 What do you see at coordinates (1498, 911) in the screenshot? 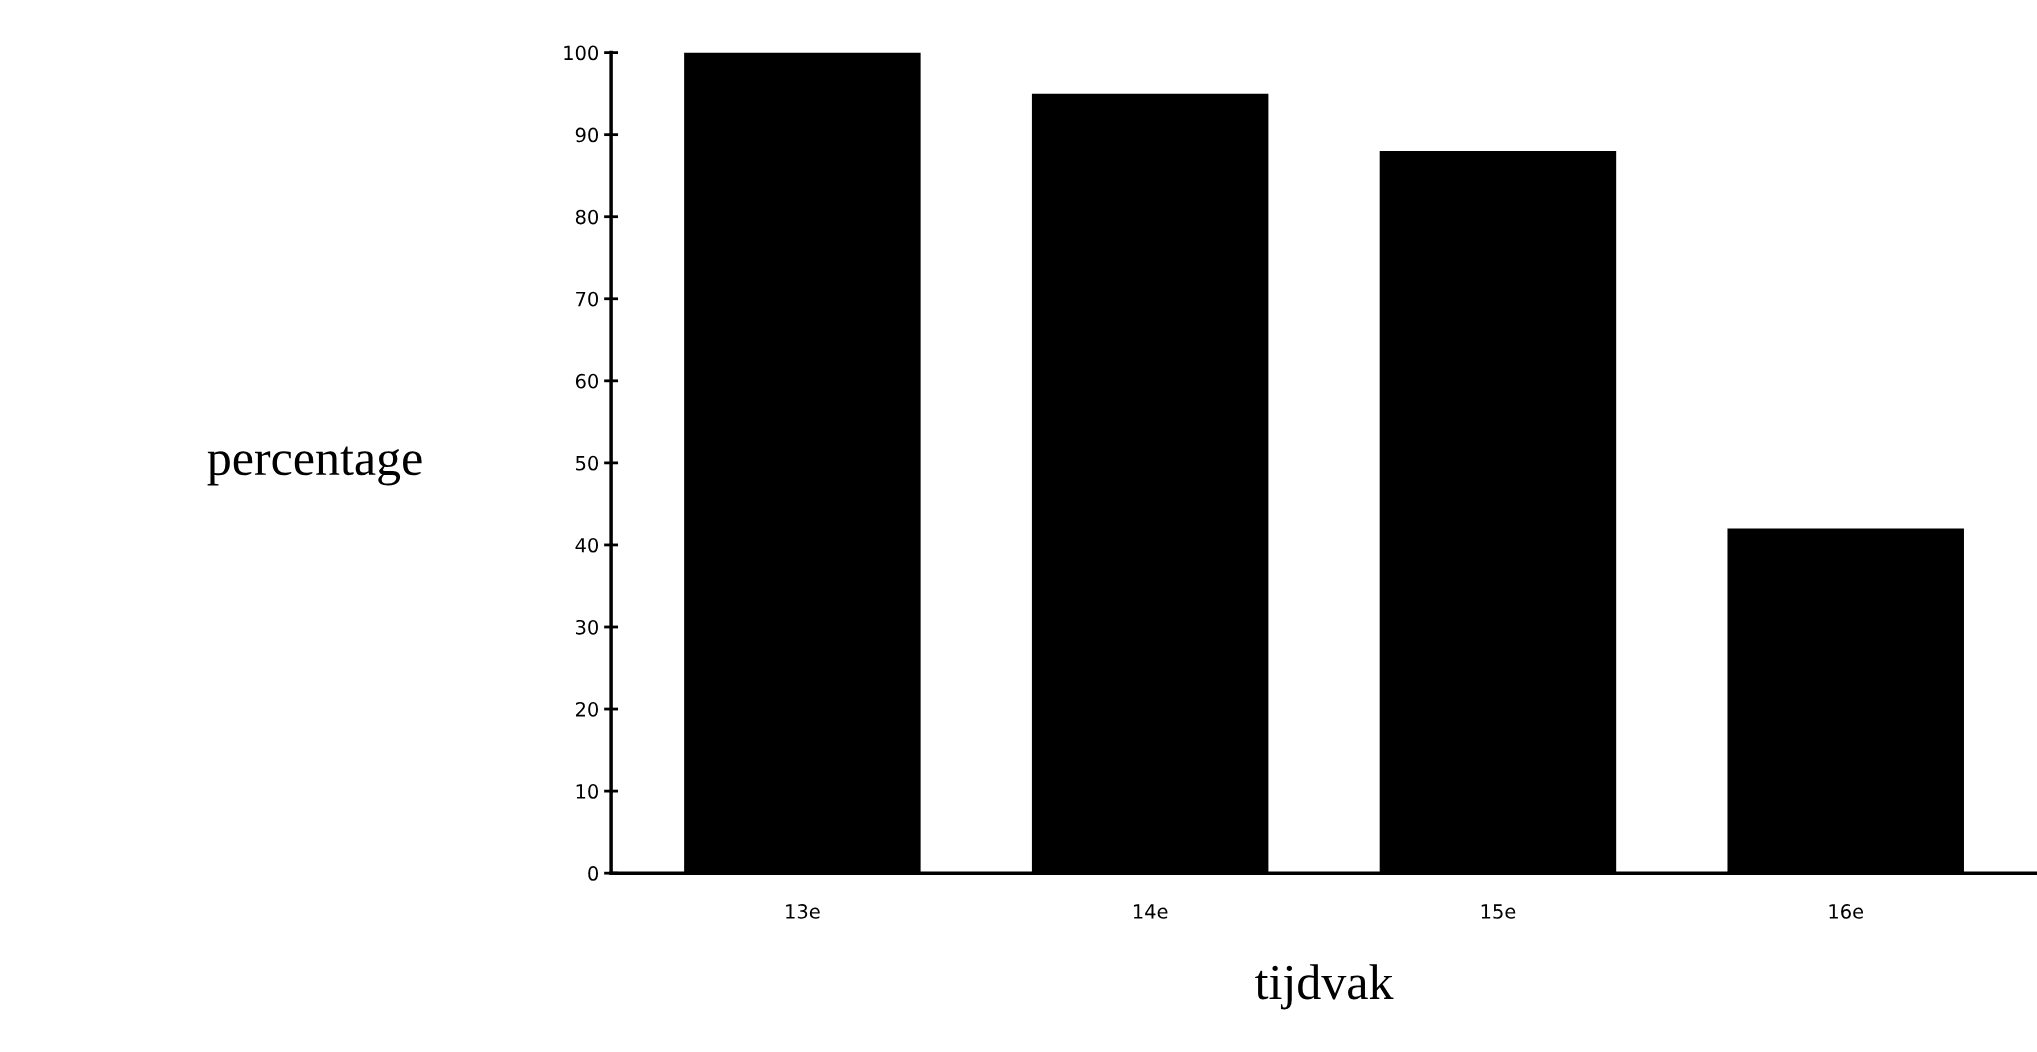
I see `x-tick-label: 15e` at bounding box center [1498, 911].